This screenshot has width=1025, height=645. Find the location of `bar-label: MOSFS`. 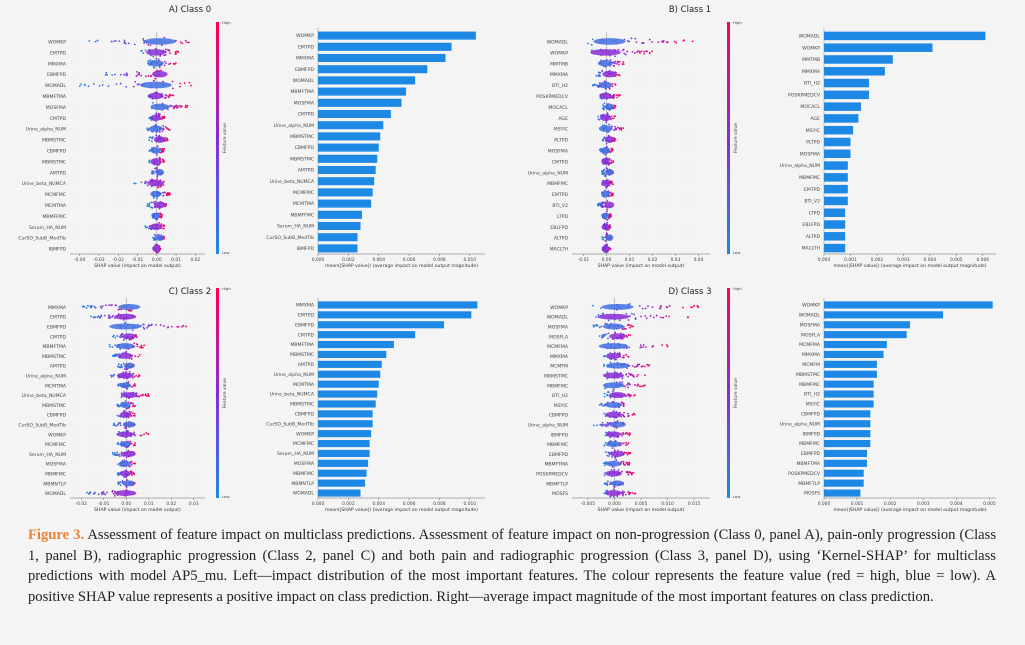

bar-label: MOSFS is located at coordinates (812, 494).